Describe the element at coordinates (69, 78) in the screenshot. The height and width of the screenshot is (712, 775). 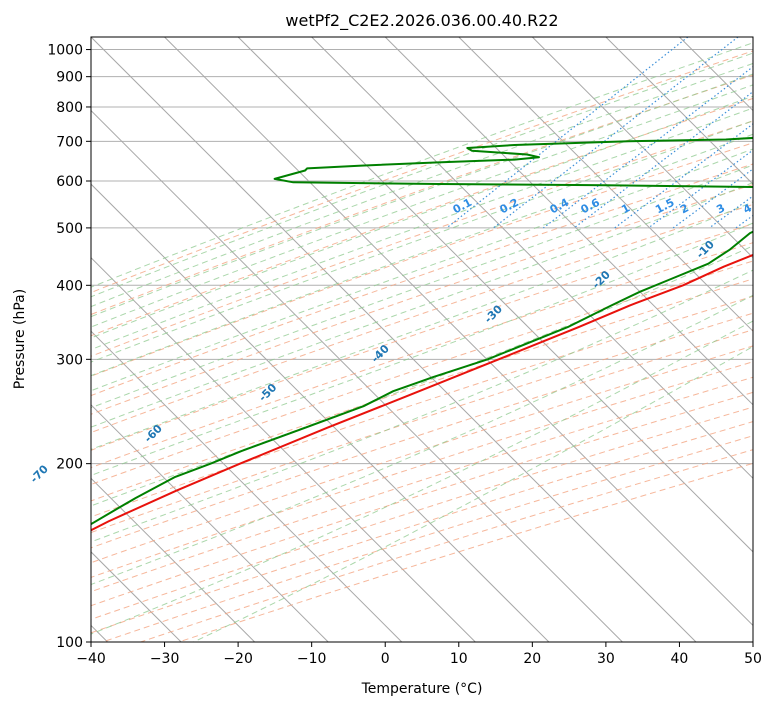
I see `y-tick-label: 900` at that location.